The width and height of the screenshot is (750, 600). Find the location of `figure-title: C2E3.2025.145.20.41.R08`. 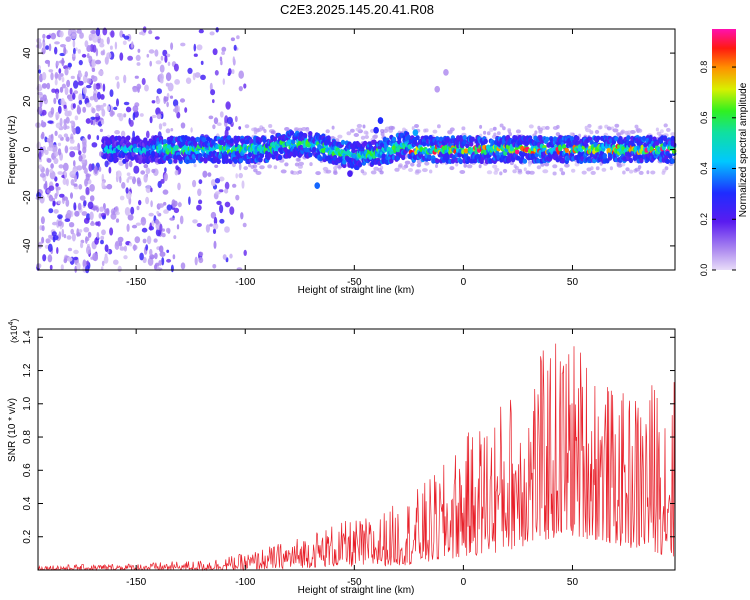

figure-title: C2E3.2025.145.20.41.R08 is located at coordinates (357, 9).